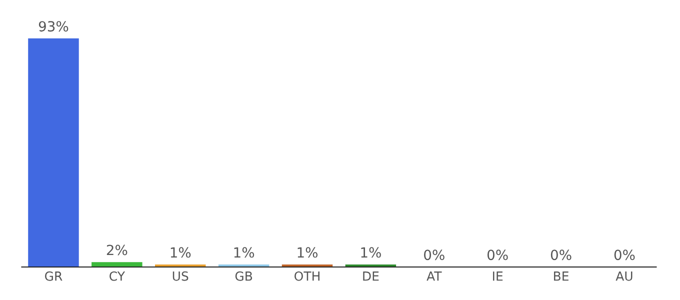 This screenshot has height=300, width=680. I want to click on x-tick-label: IE, so click(498, 276).